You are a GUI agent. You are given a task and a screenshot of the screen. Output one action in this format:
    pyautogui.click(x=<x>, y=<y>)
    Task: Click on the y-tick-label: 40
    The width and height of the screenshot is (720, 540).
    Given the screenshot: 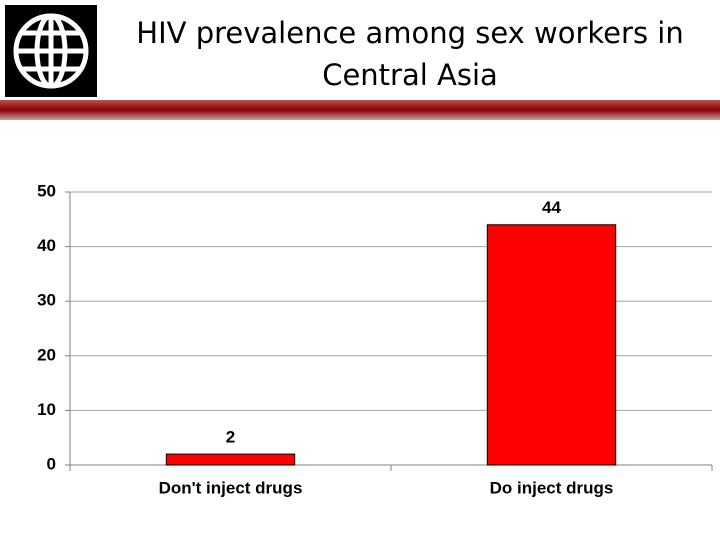 What is the action you would take?
    pyautogui.click(x=46, y=245)
    